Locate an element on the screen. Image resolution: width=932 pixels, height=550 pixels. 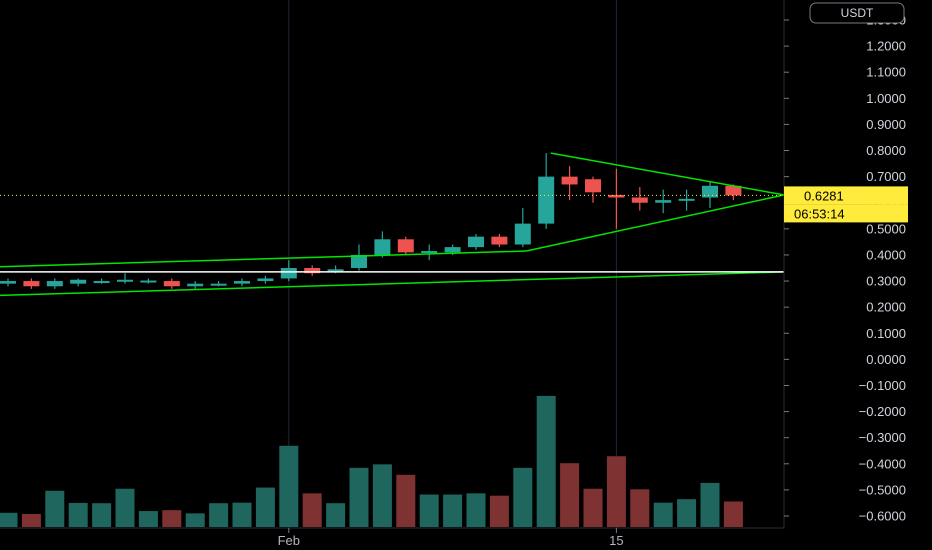
currency-label: USDT is located at coordinates (857, 13).